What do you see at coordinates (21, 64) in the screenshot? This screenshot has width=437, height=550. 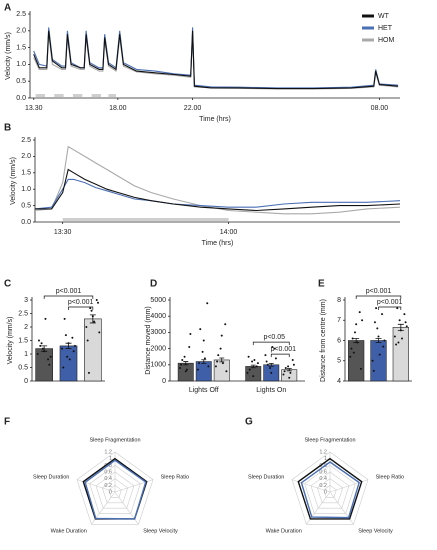 I see `y-tick-label: 1.0` at bounding box center [21, 64].